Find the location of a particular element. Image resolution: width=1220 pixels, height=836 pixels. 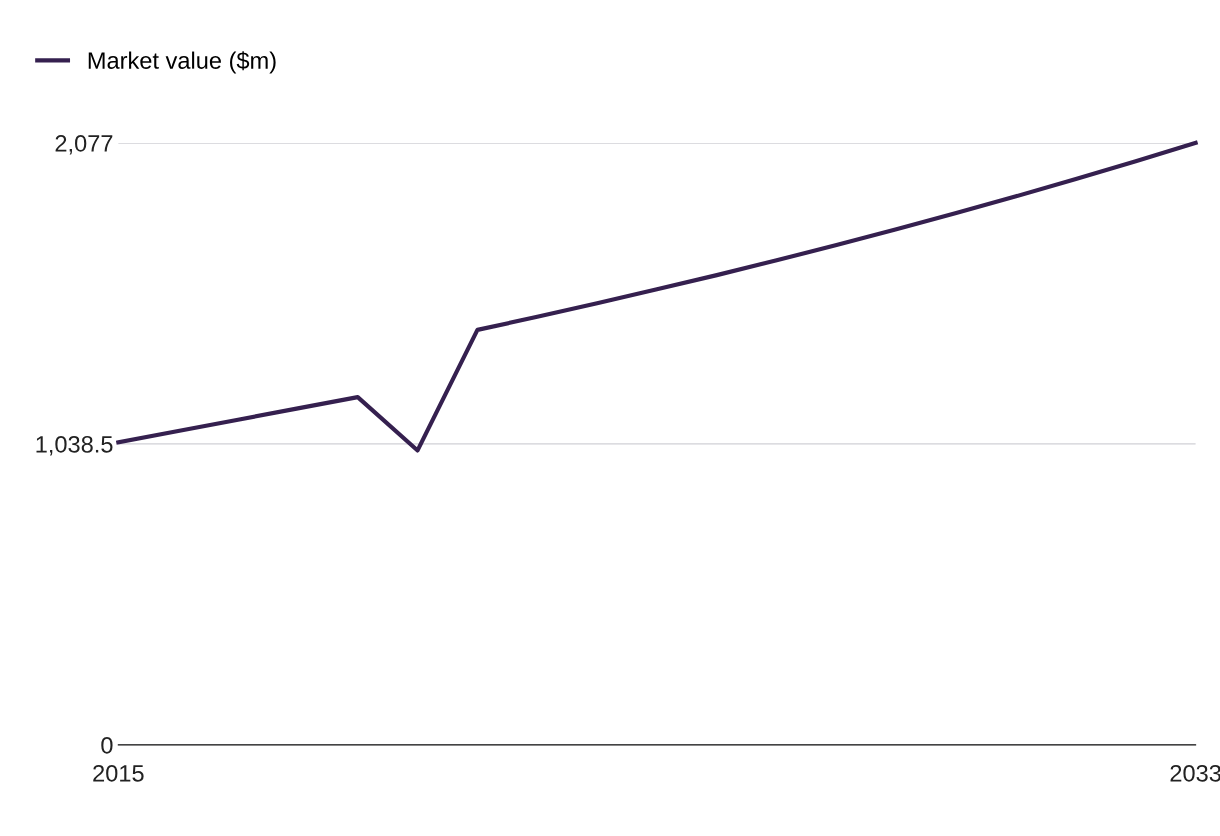

y-tick-label: 2,077 is located at coordinates (84, 145).